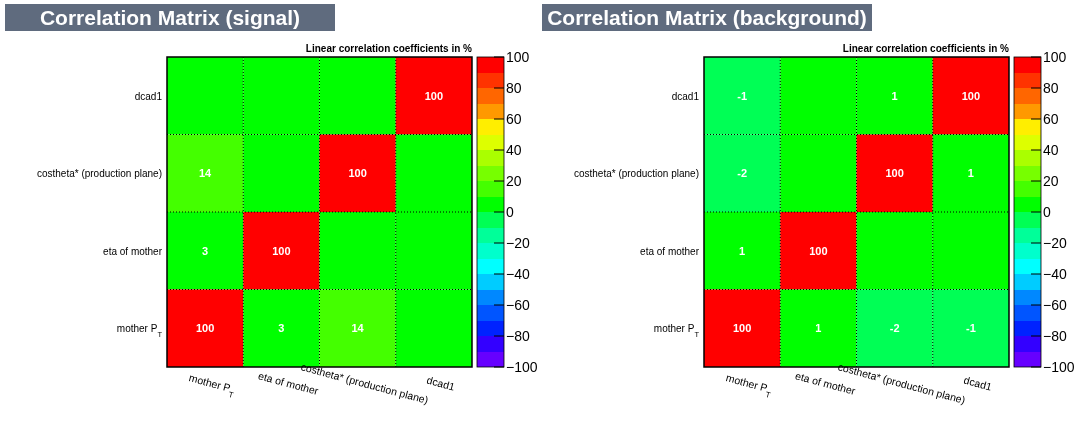 The height and width of the screenshot is (428, 1081). Describe the element at coordinates (707, 17) in the screenshot. I see `chart-title: Correlation Matrix (background)` at that location.